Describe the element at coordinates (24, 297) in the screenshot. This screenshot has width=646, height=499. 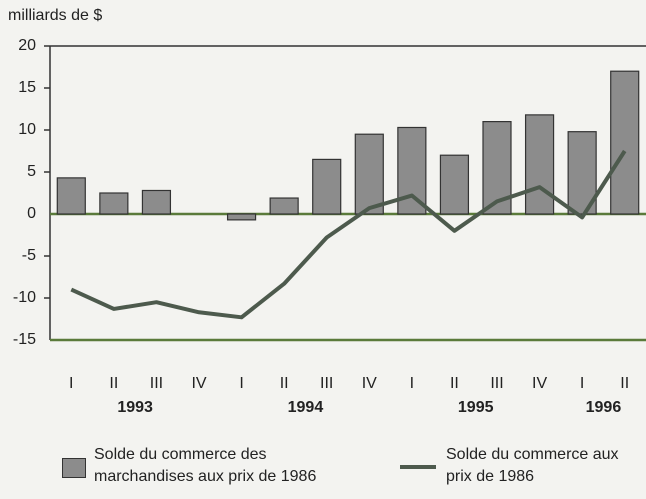
I see `y-tick-label: -10` at that location.